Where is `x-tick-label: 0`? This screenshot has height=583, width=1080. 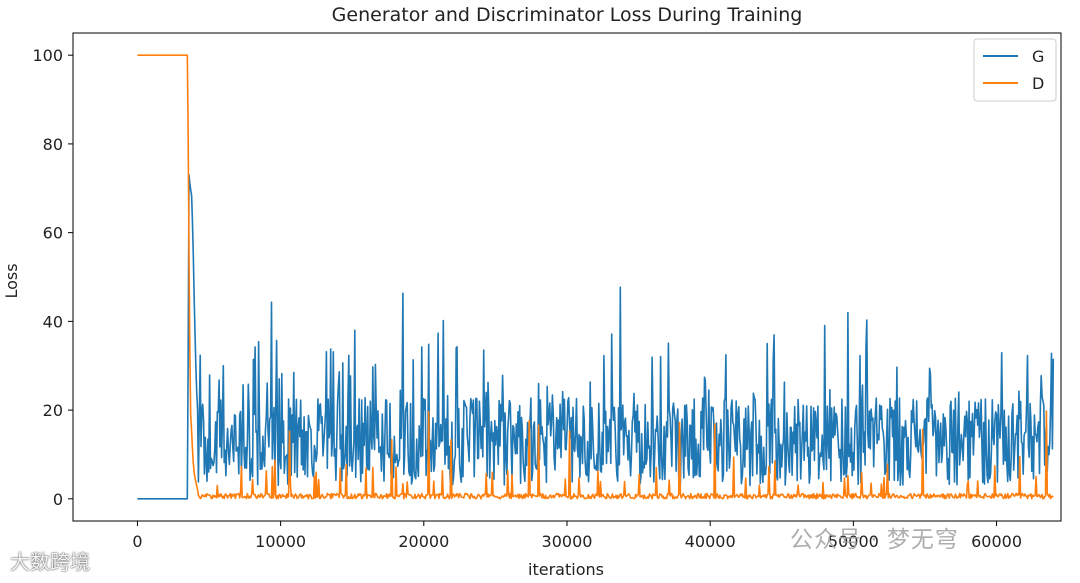
x-tick-label: 0 is located at coordinates (137, 541).